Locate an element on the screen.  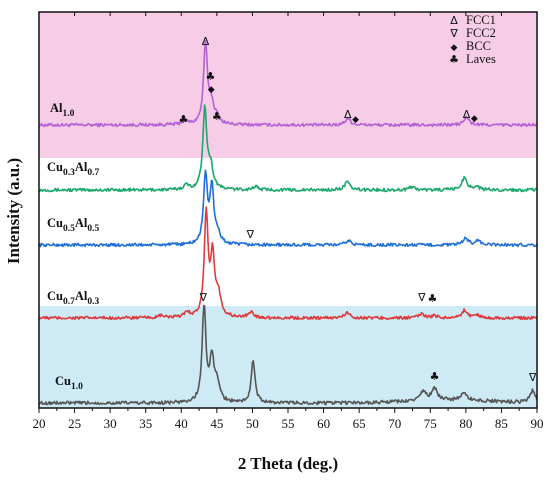
x-tick-label: 40 is located at coordinates (181, 423).